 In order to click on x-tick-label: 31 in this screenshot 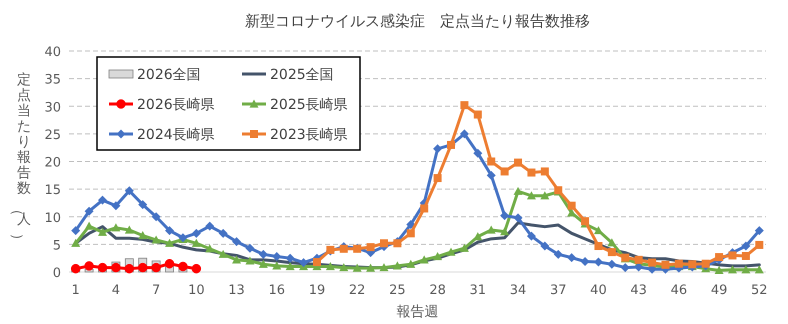, I will do `click(478, 290)`.